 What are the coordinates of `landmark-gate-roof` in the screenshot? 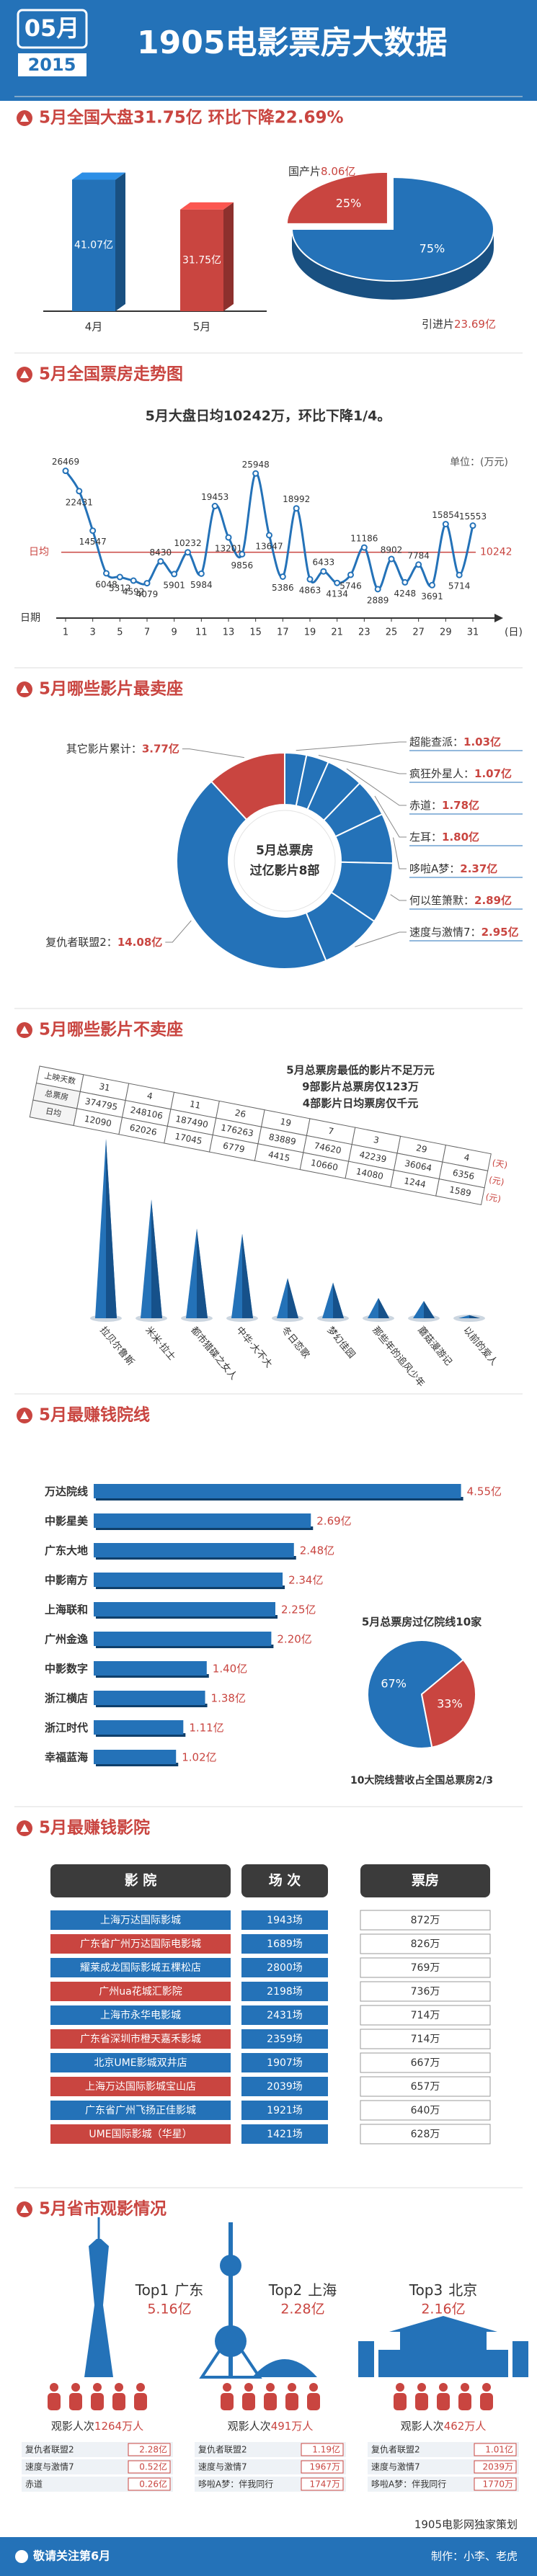 It's located at (443, 2324).